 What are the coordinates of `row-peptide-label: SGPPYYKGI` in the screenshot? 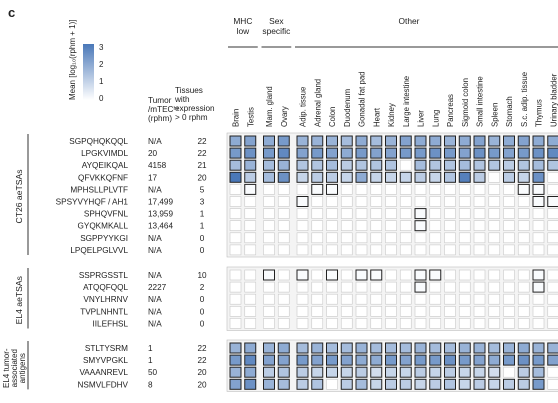 It's located at (104, 238).